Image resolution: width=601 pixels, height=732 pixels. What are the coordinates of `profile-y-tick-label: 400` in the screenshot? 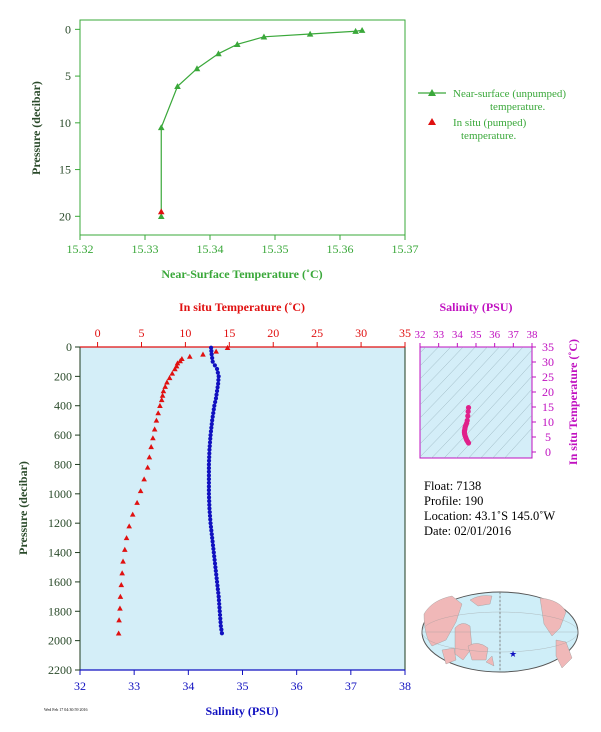 It's located at (63, 406).